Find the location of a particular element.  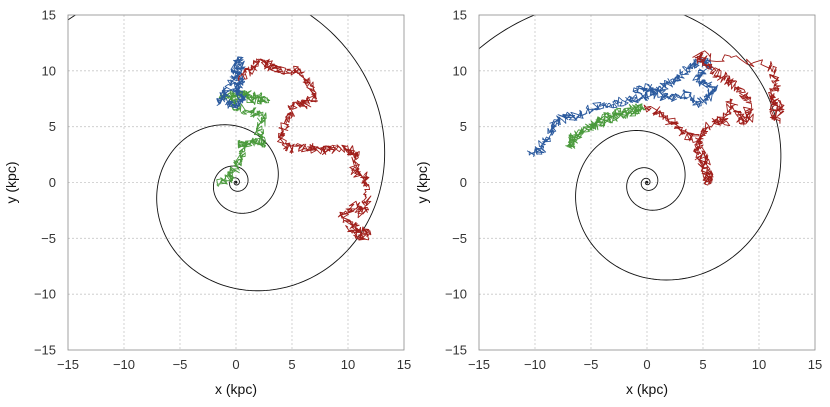

x-axis-label-left: x (kpc) is located at coordinates (236, 389).